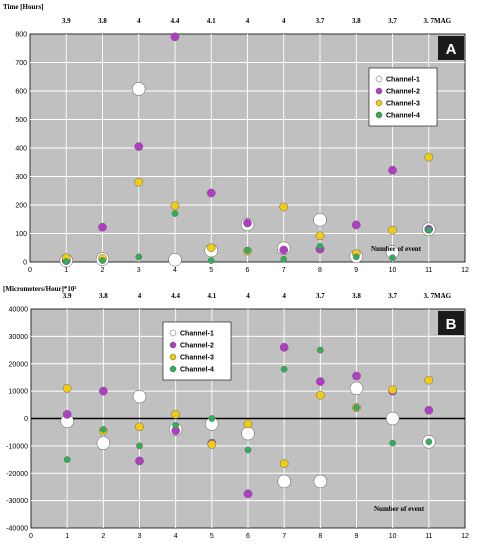  I want to click on panel-a-badge-box, so click(451, 48).